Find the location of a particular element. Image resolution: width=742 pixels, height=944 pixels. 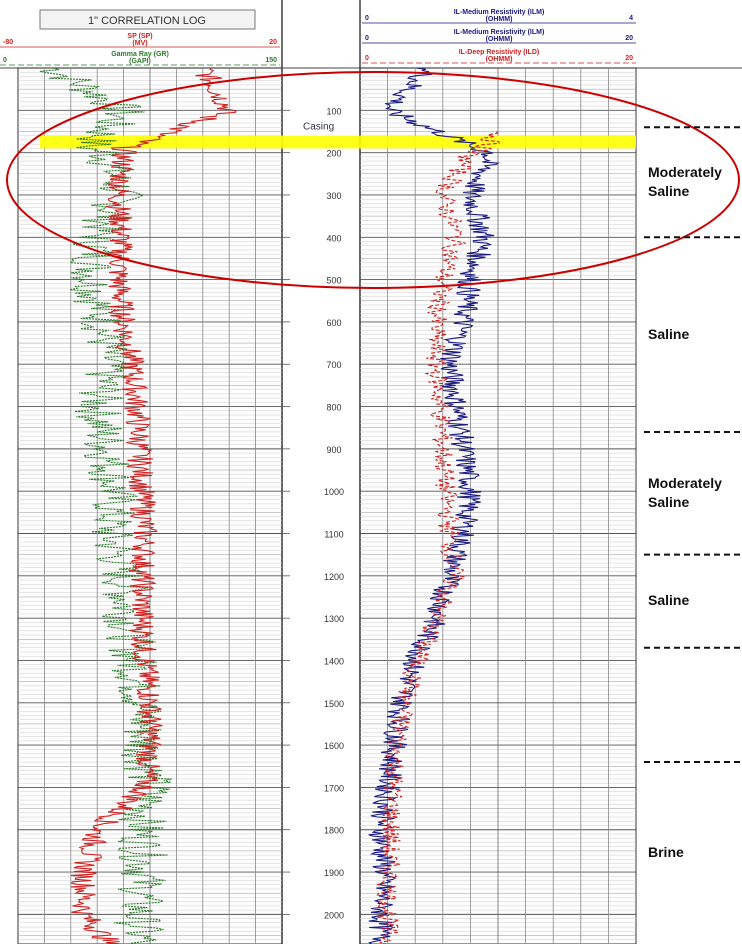

highlight-layer is located at coordinates (338, 142).